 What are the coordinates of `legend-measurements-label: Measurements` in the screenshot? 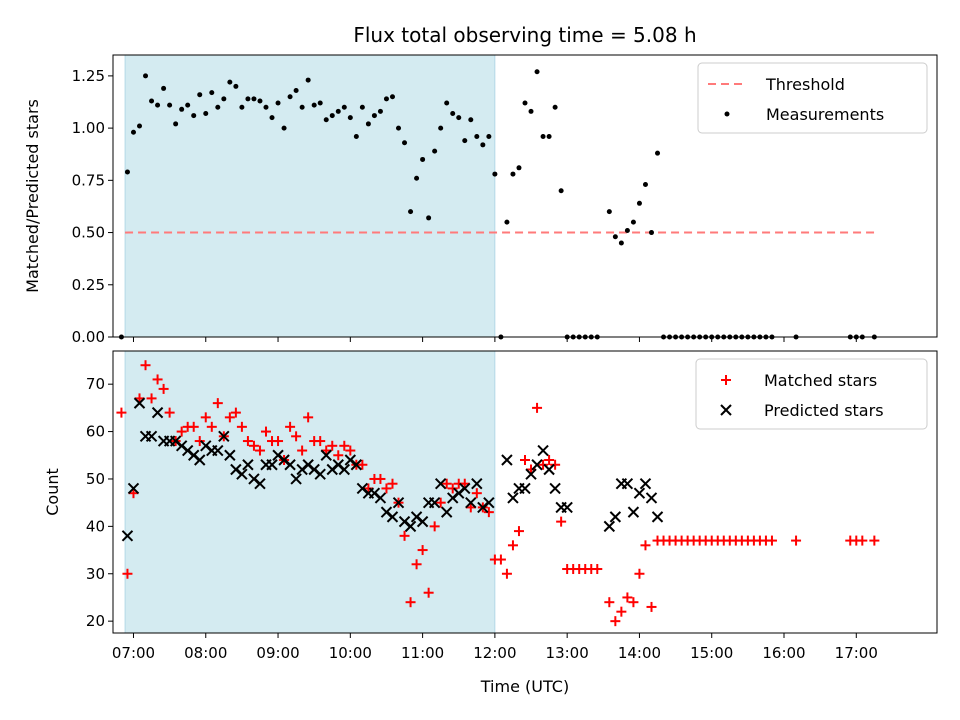 It's located at (825, 114).